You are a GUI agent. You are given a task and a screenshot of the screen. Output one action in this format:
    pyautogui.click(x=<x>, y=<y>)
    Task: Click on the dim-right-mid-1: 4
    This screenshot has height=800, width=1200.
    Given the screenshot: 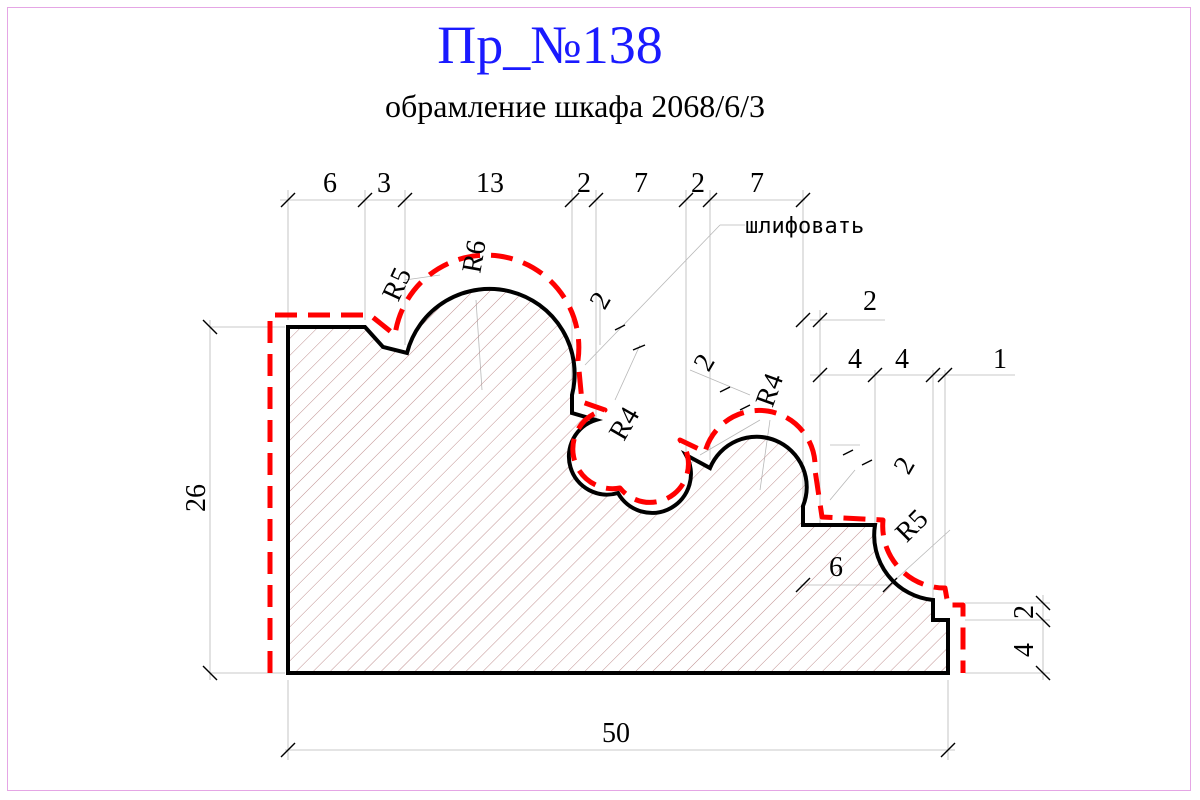 What is the action you would take?
    pyautogui.click(x=855, y=359)
    